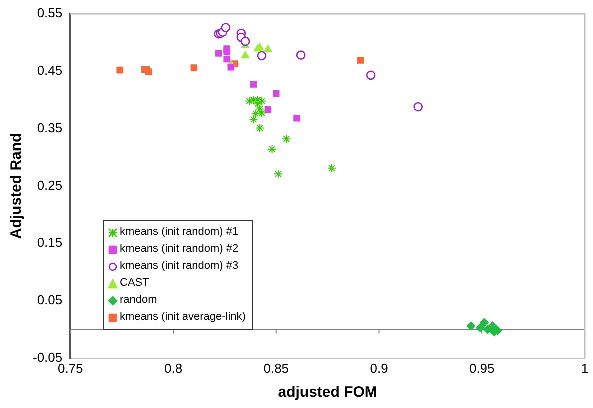 The width and height of the screenshot is (593, 408). Describe the element at coordinates (179, 232) in the screenshot. I see `legend-label: kmeans (init random) #1` at that location.